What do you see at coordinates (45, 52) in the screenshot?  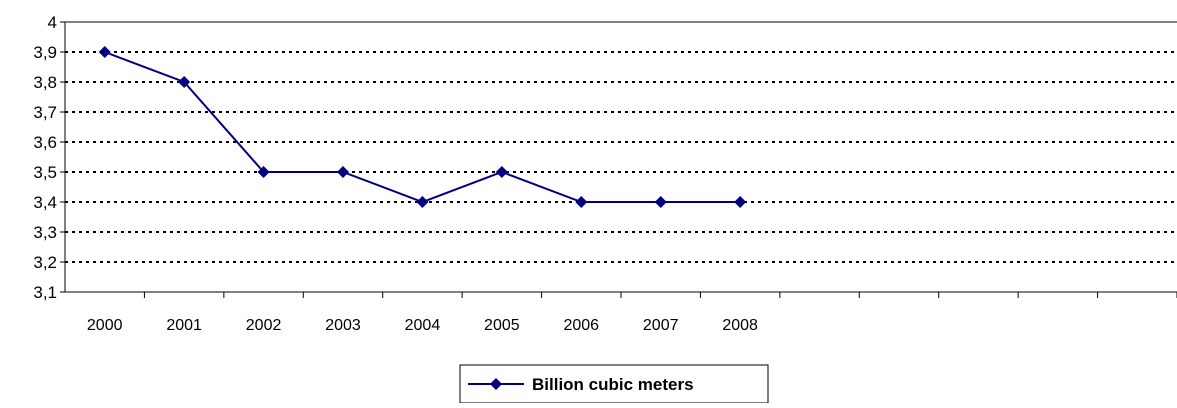 I see `y-tick-label: 3,9` at bounding box center [45, 52].